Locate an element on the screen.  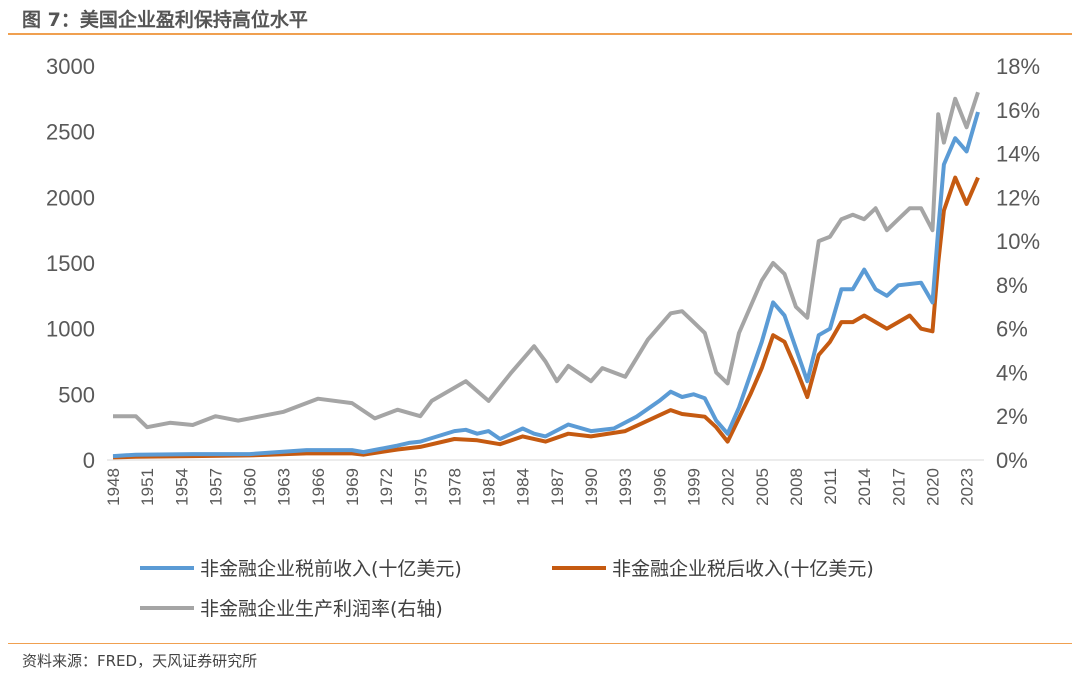
x-tick-label: 1975 is located at coordinates (420, 487).